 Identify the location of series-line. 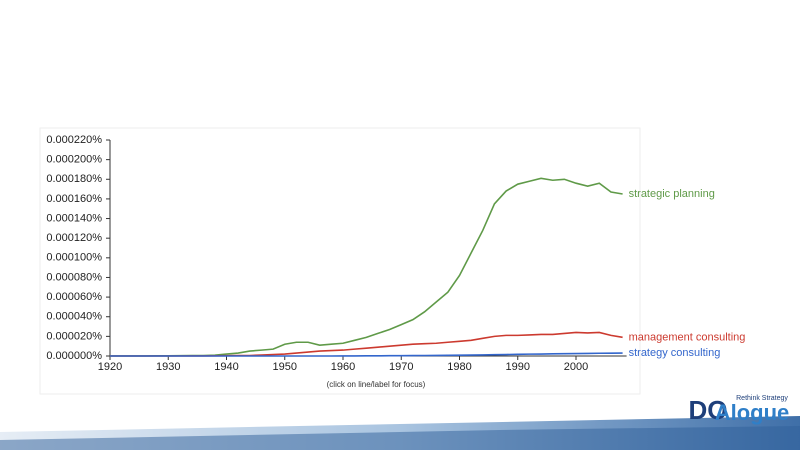
(366, 354).